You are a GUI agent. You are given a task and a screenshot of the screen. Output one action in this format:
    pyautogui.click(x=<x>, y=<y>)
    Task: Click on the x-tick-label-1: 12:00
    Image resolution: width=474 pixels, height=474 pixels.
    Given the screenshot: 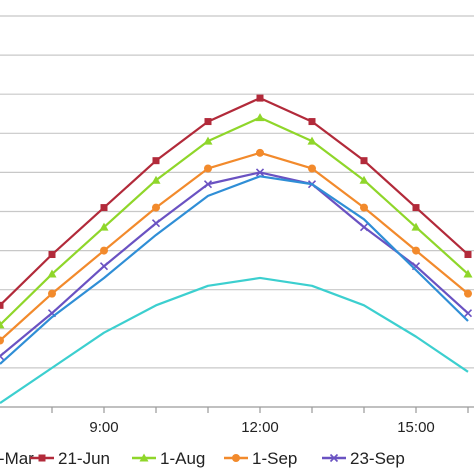 What is the action you would take?
    pyautogui.click(x=260, y=427)
    